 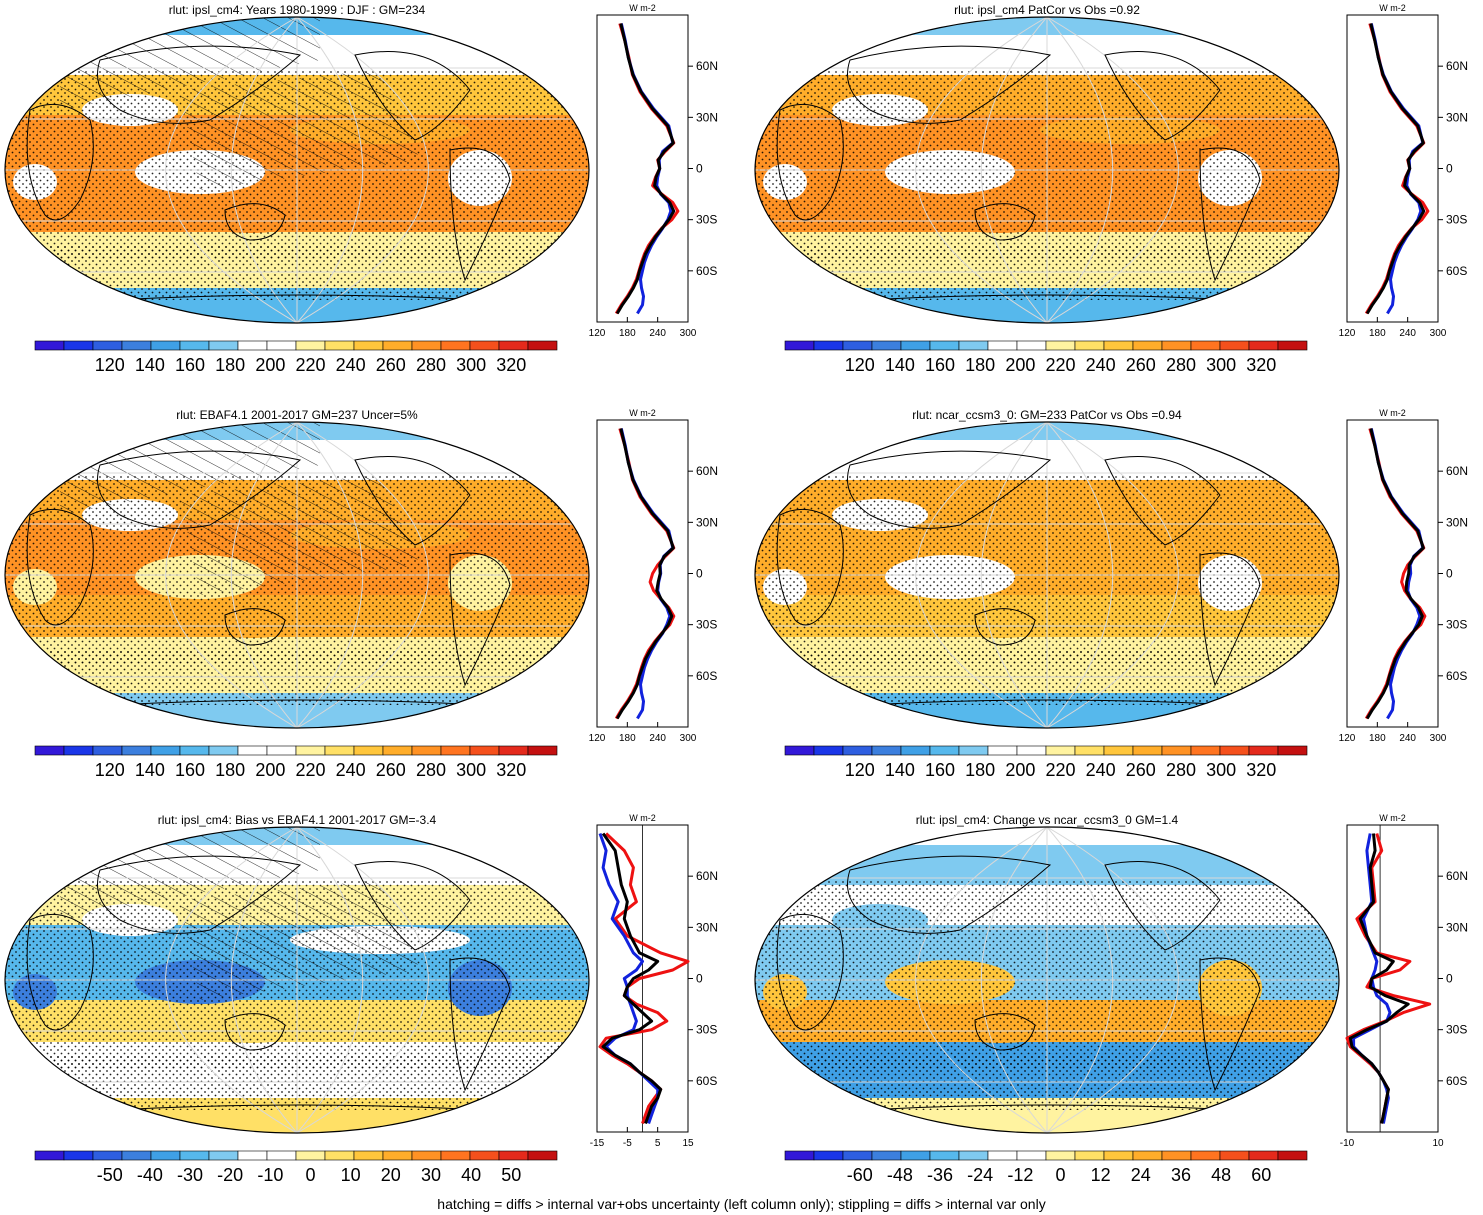 I want to click on coastline-south-america, so click(x=480, y=1024).